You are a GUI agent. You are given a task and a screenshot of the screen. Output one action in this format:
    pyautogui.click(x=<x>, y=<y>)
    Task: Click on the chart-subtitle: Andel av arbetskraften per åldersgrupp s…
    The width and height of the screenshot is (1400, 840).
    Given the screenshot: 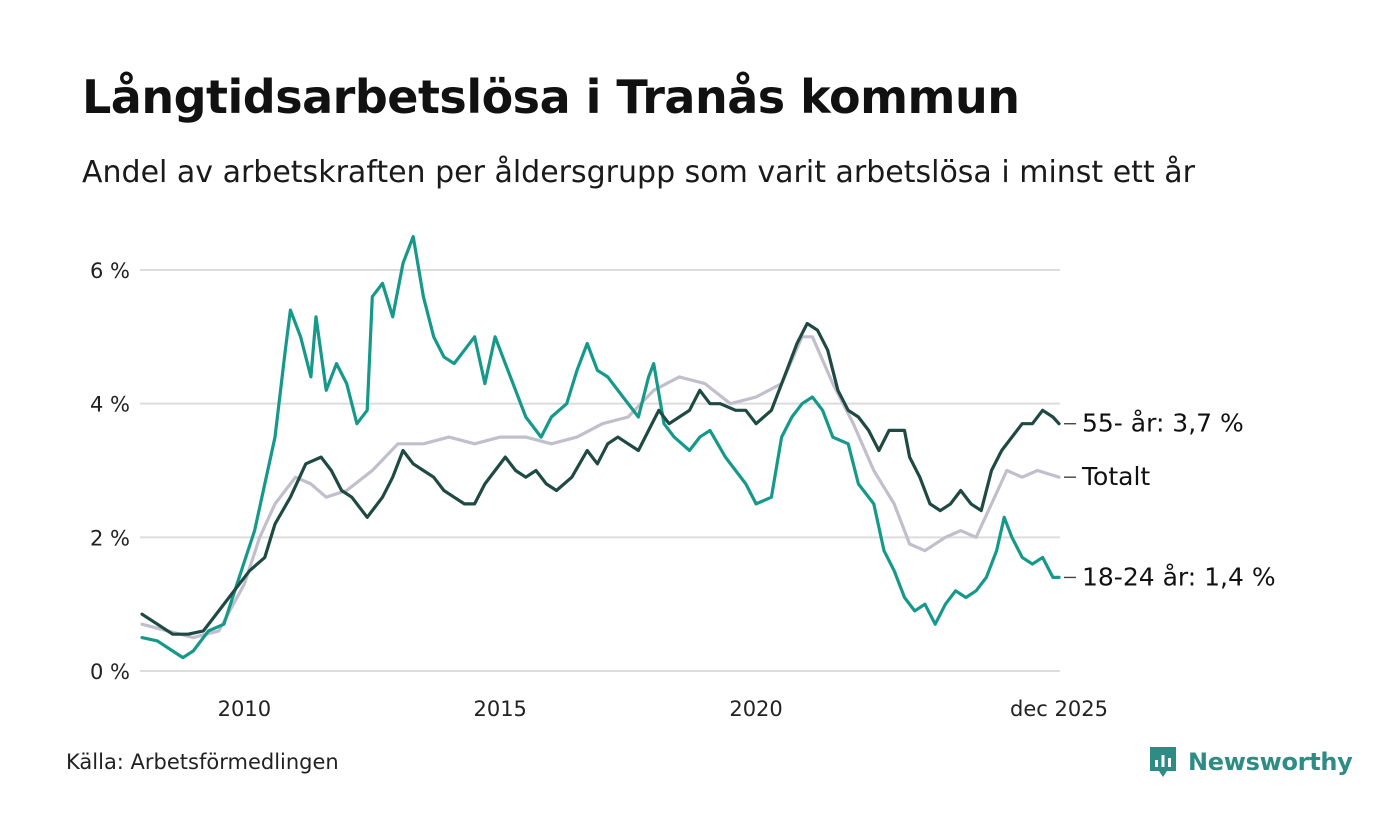 What is the action you would take?
    pyautogui.click(x=638, y=172)
    